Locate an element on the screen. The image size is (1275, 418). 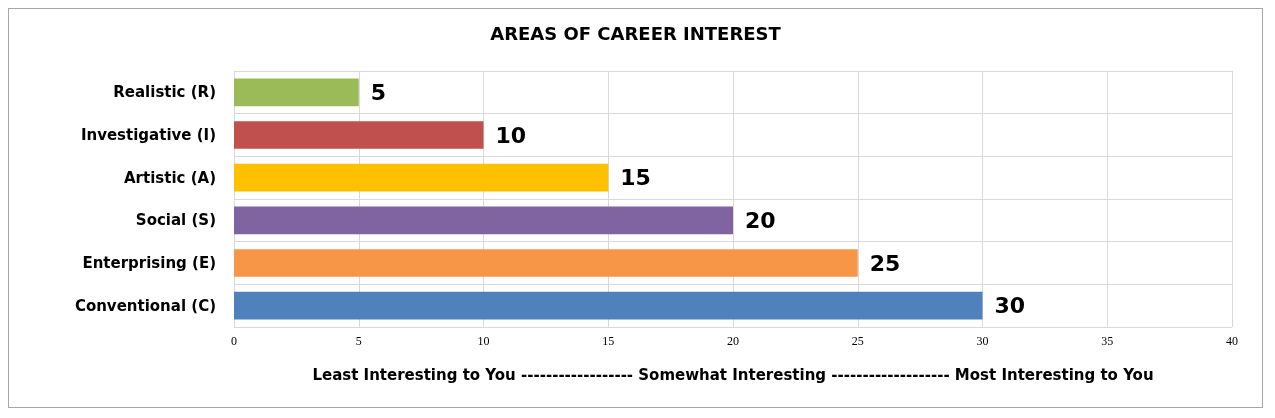
x-tick-label: 40 is located at coordinates (1232, 341).